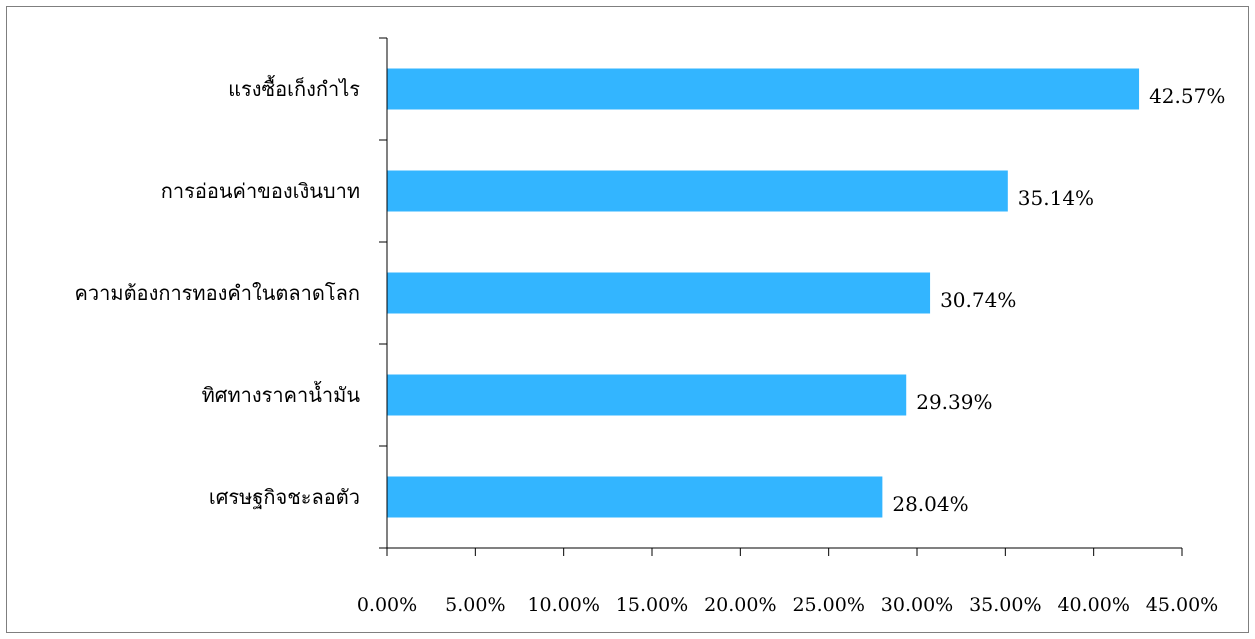 This screenshot has width=1255, height=639. Describe the element at coordinates (387, 605) in the screenshot. I see `x-tick-label: 0.00%` at that location.